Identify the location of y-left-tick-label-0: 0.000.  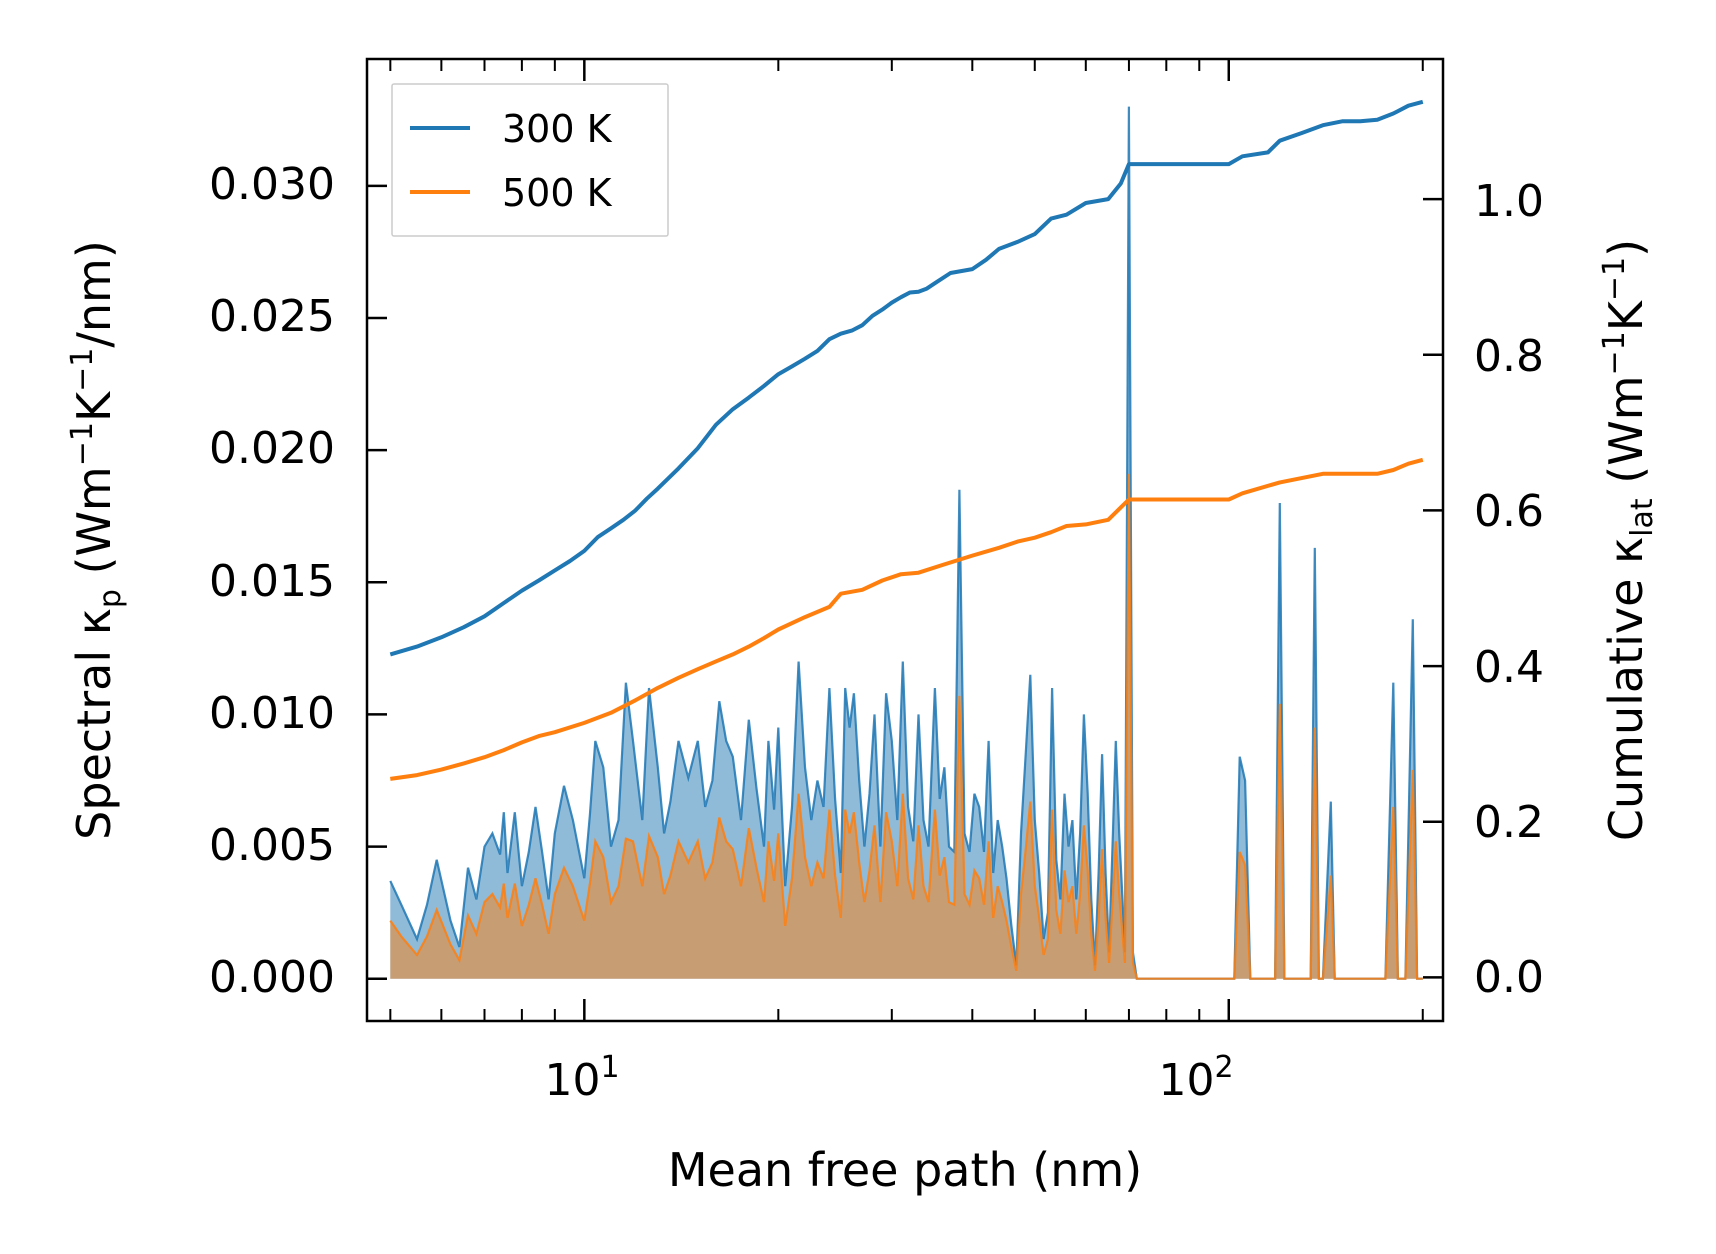
(272, 977).